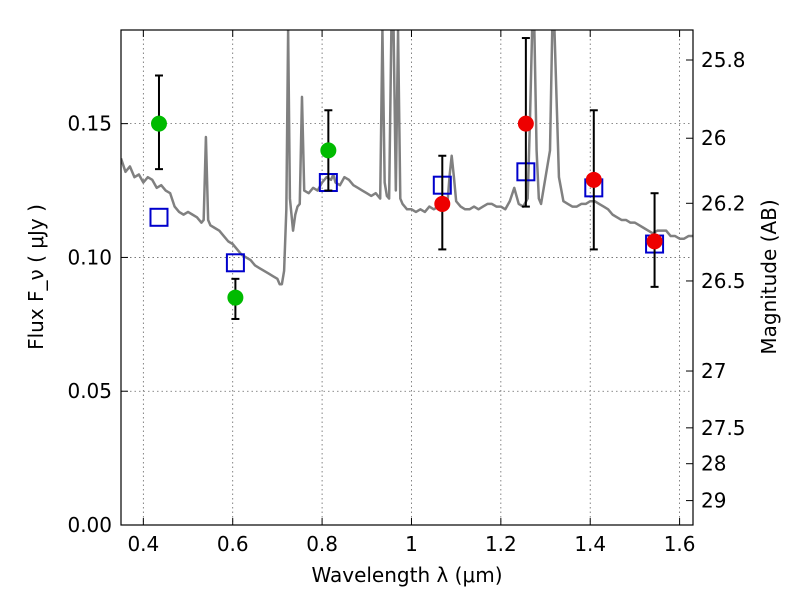  Describe the element at coordinates (36, 277) in the screenshot. I see `y-axis-label: Flux F_ν ( μJy )` at that location.